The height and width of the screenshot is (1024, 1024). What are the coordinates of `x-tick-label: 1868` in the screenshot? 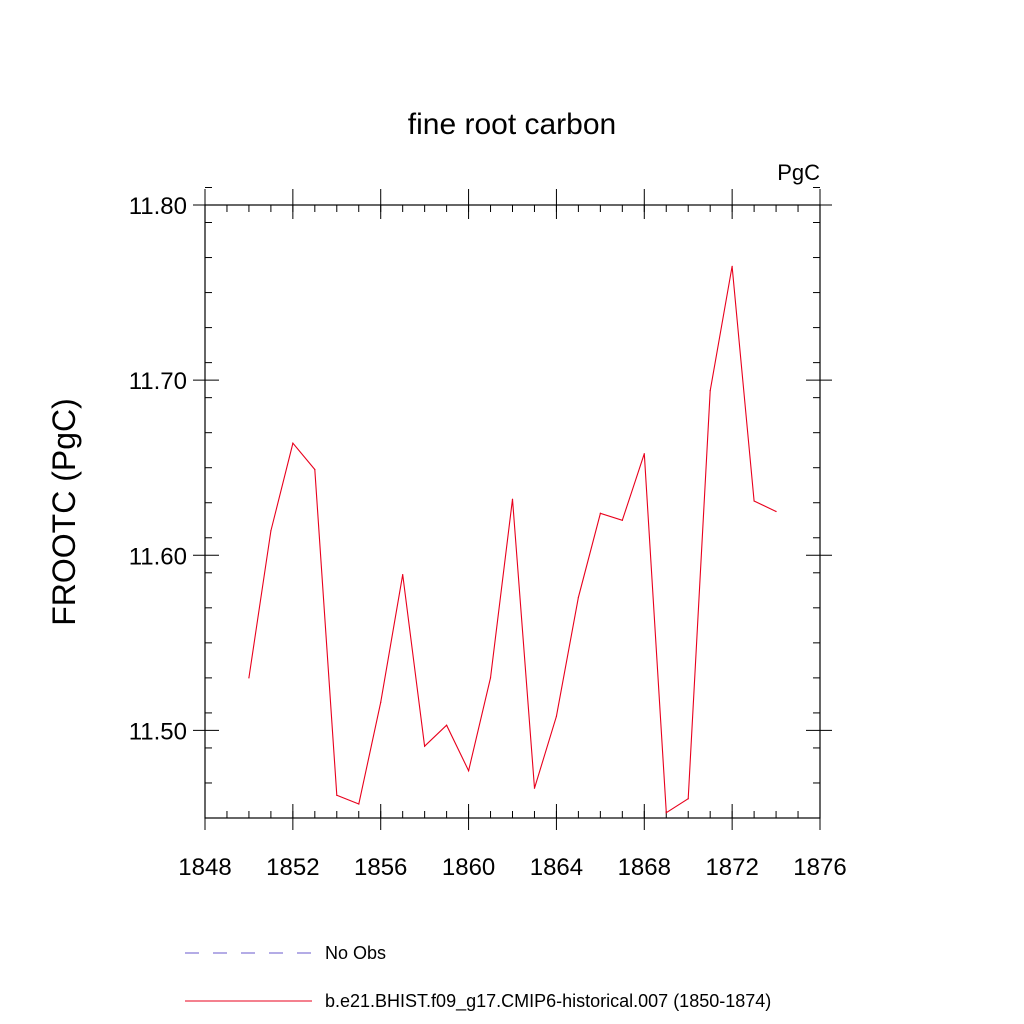 It's located at (644, 867).